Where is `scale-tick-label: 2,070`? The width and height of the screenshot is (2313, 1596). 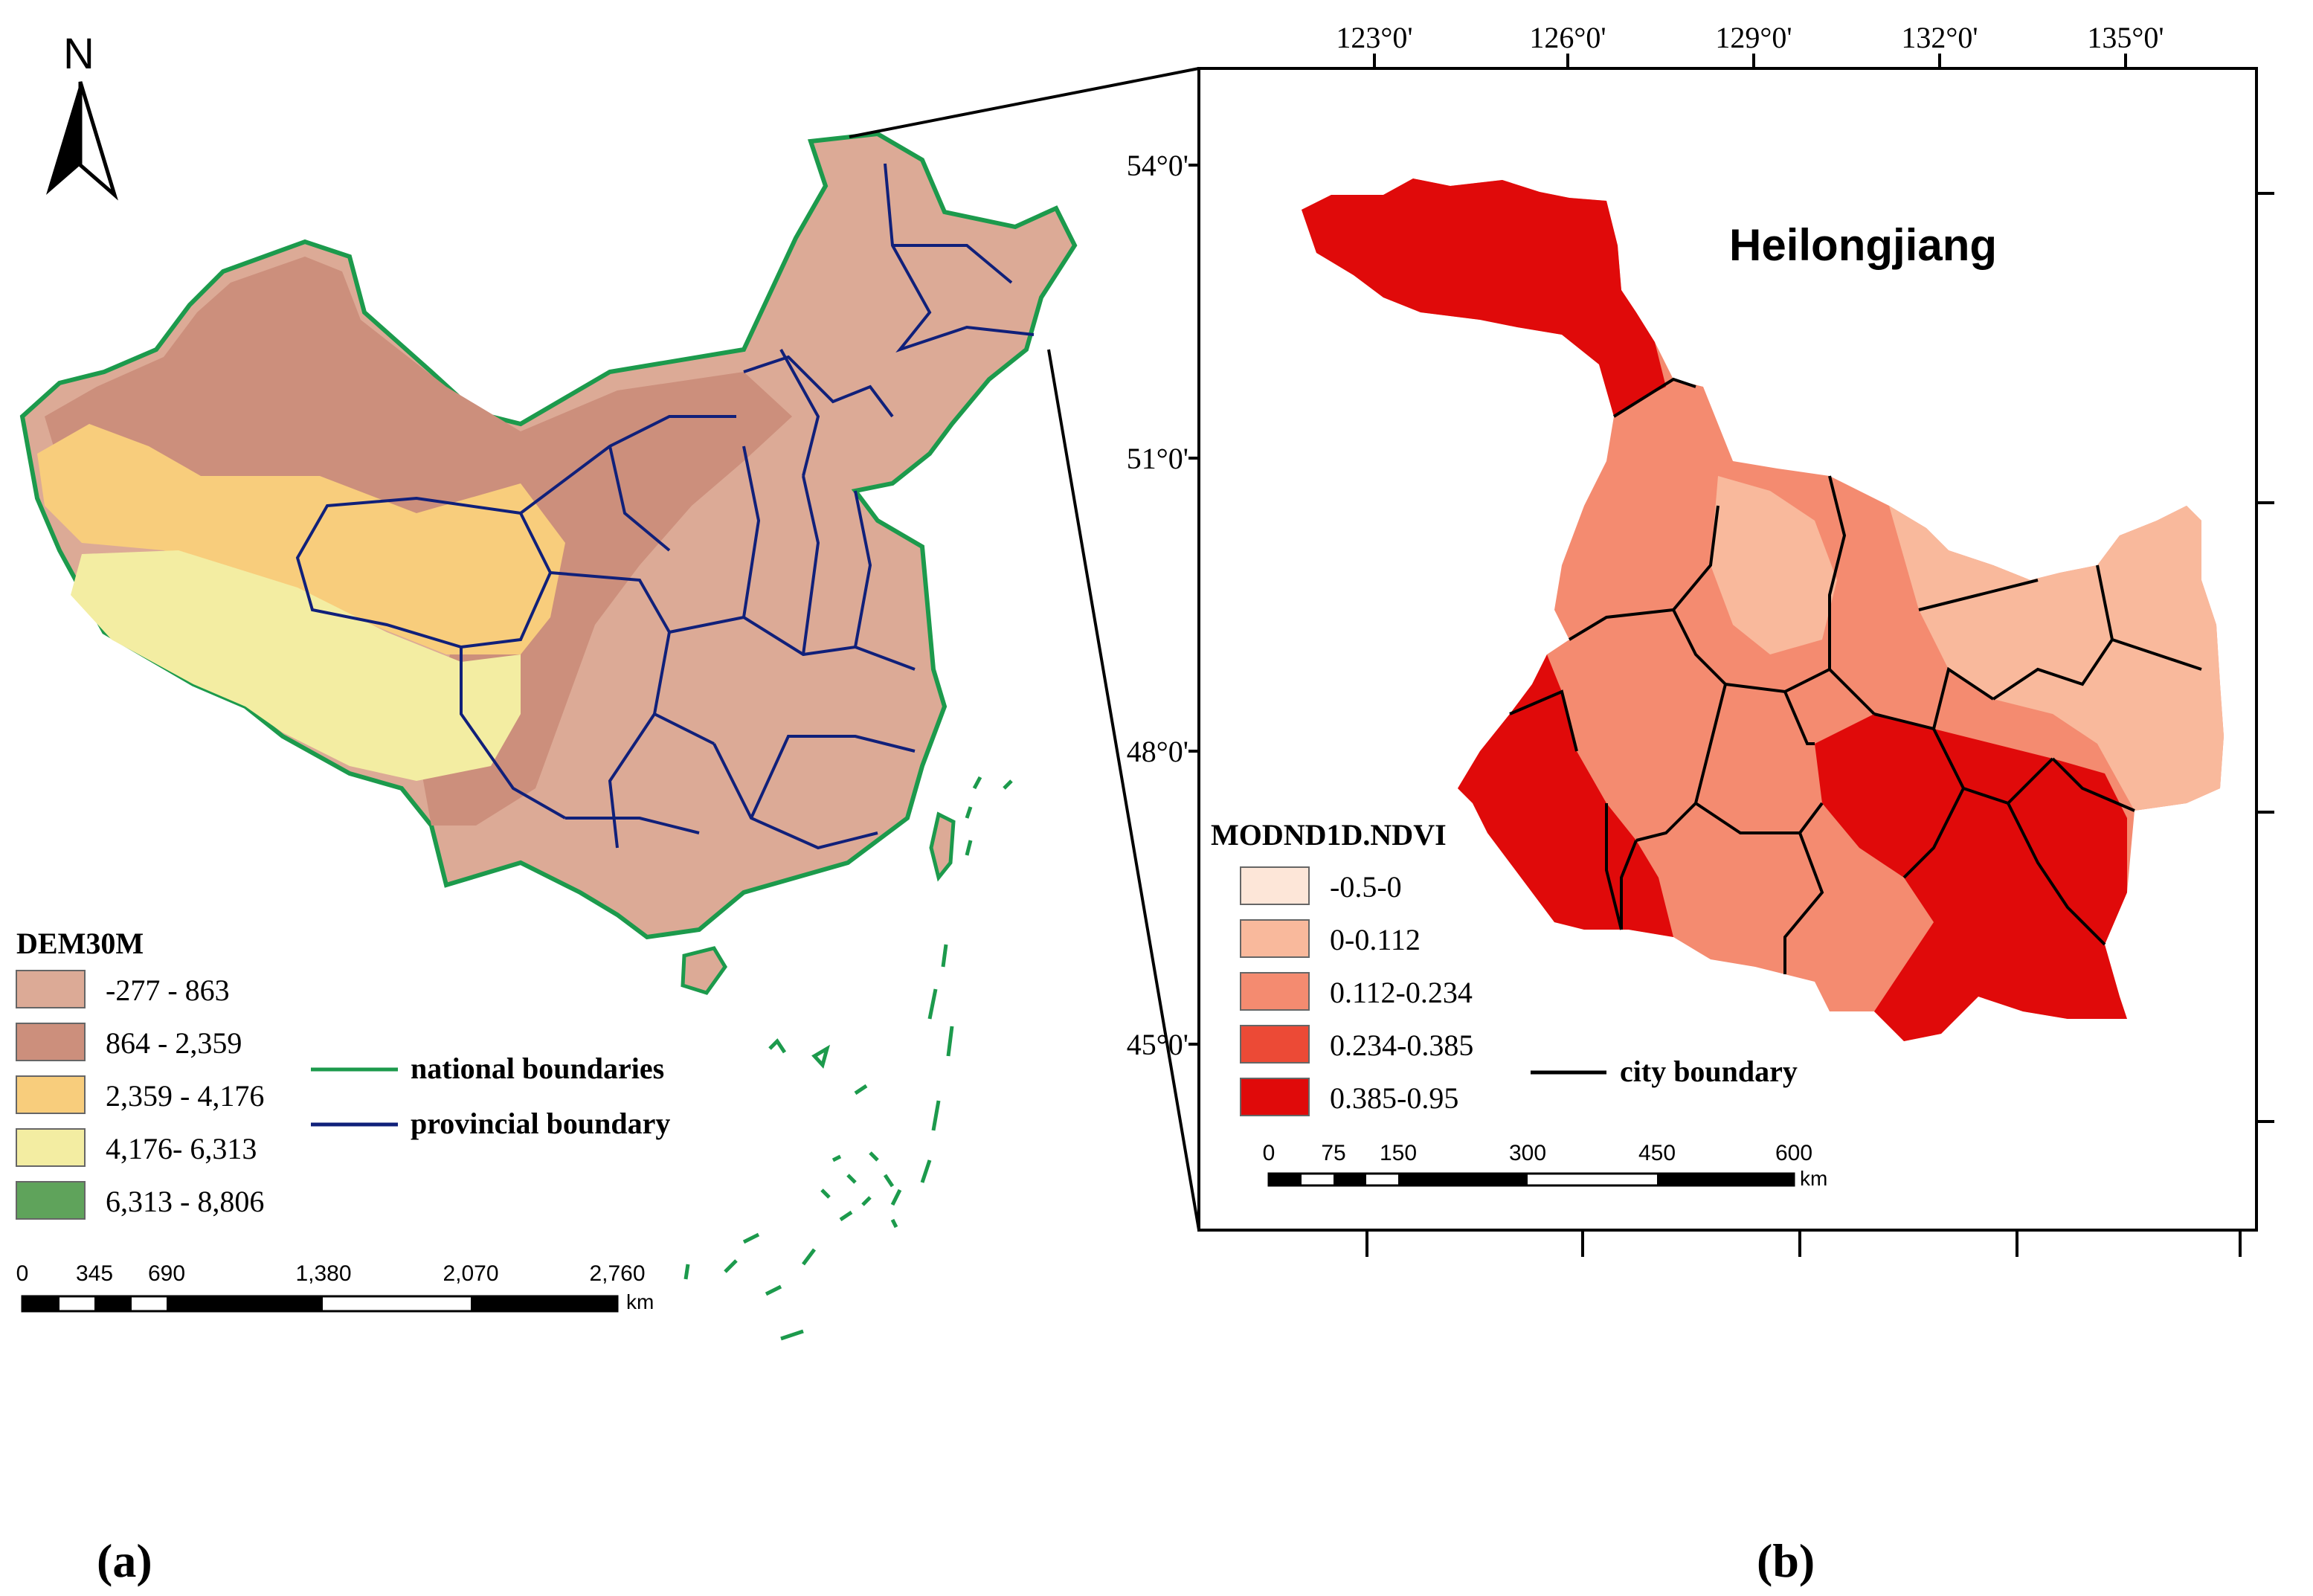 scale-tick-label: 2,070 is located at coordinates (471, 1273).